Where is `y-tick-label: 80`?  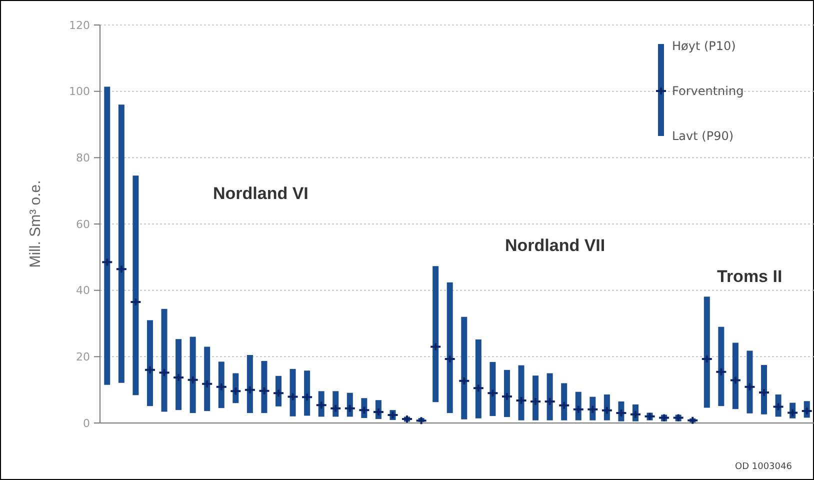 y-tick-label: 80 is located at coordinates (83, 158).